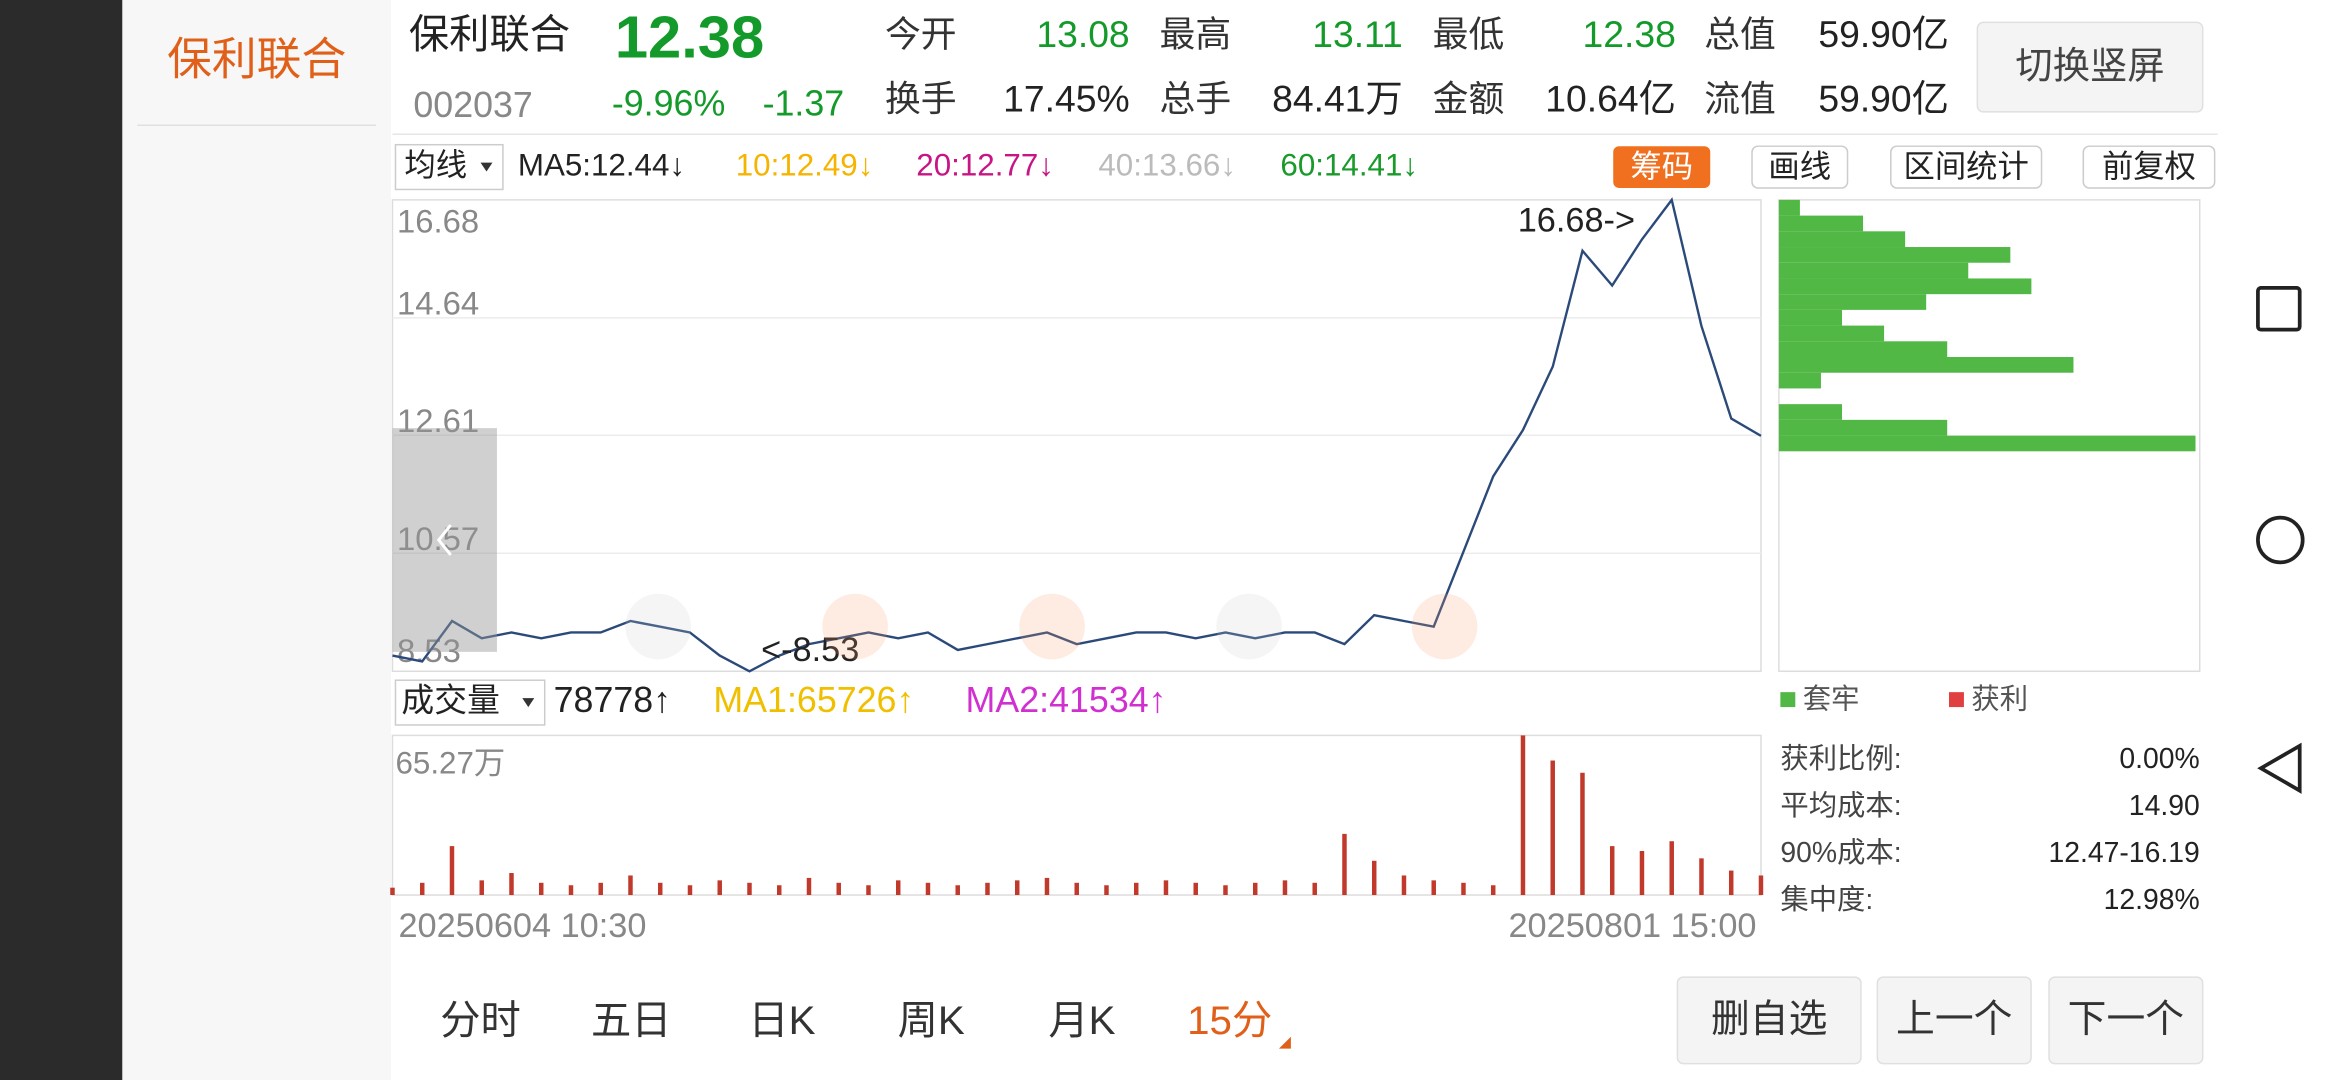 The width and height of the screenshot is (2340, 1080). I want to click on chip-stat-label: 90%成本:, so click(1840, 853).